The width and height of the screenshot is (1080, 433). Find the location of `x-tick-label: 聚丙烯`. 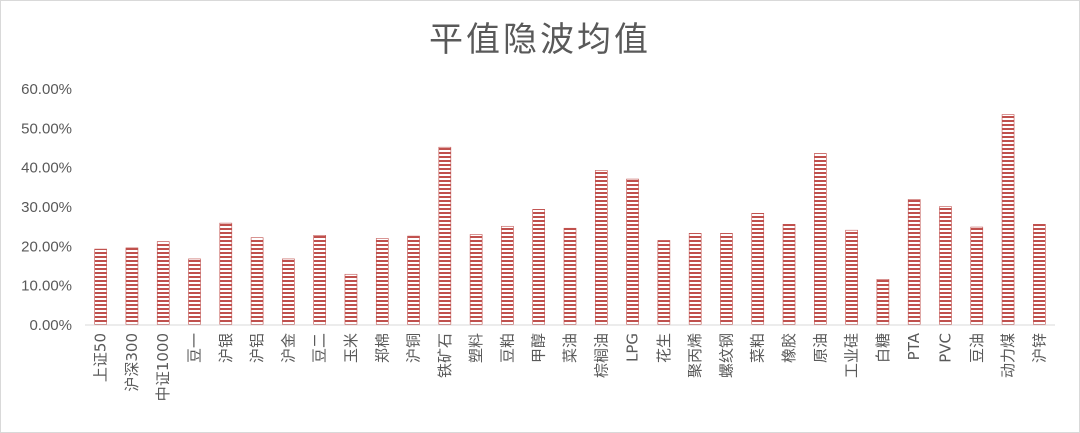

x-tick-label: 聚丙烯 is located at coordinates (695, 355).